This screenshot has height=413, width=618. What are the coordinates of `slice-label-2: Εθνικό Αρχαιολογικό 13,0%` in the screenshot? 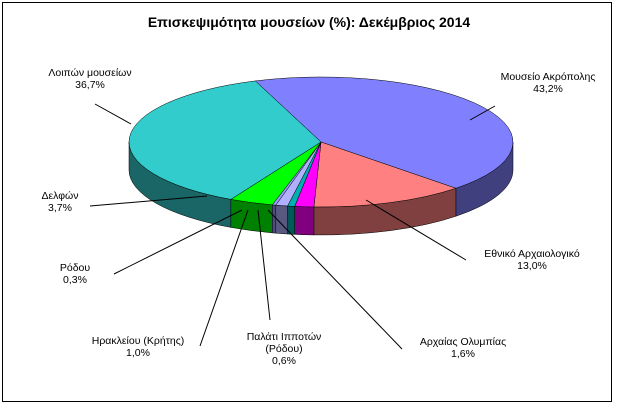 It's located at (532, 260).